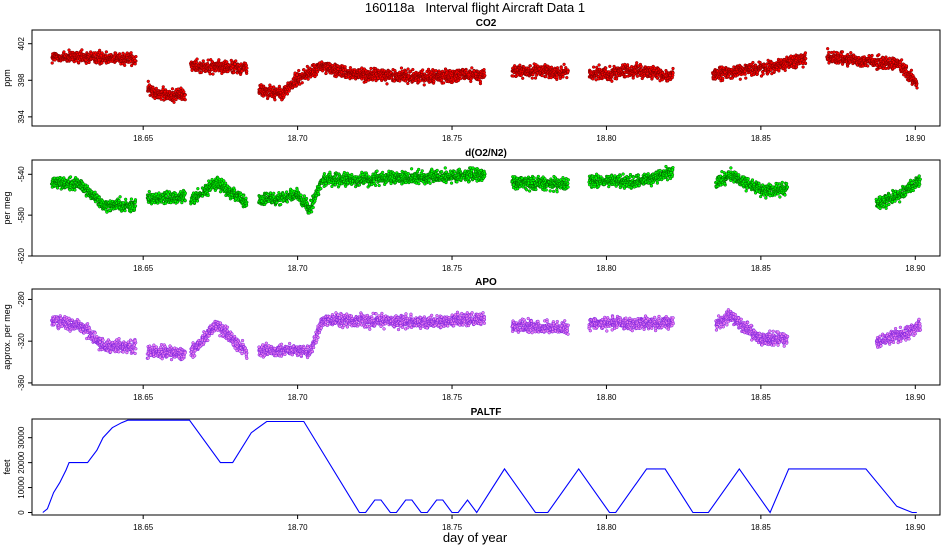  Describe the element at coordinates (21, 117) in the screenshot. I see `y-tick-label: 394` at that location.